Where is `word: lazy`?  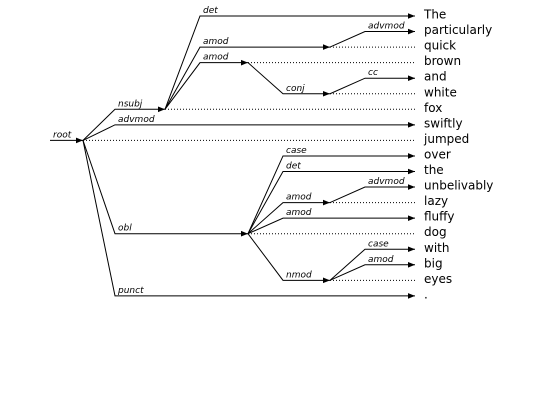 word: lazy is located at coordinates (436, 201).